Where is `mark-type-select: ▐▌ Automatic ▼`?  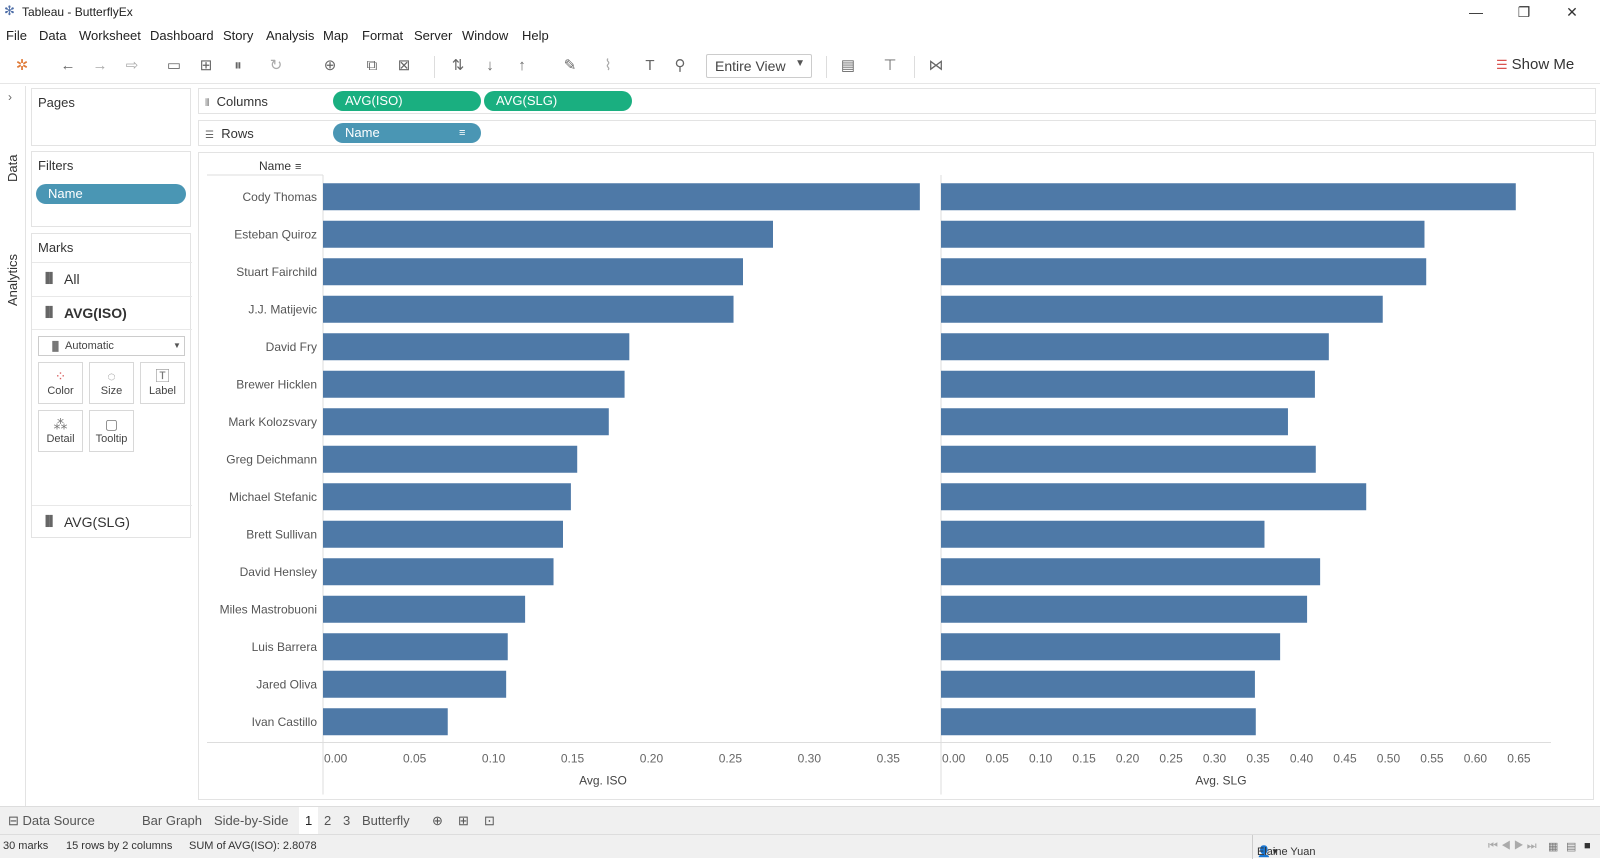 mark-type-select: ▐▌ Automatic ▼ is located at coordinates (111, 346).